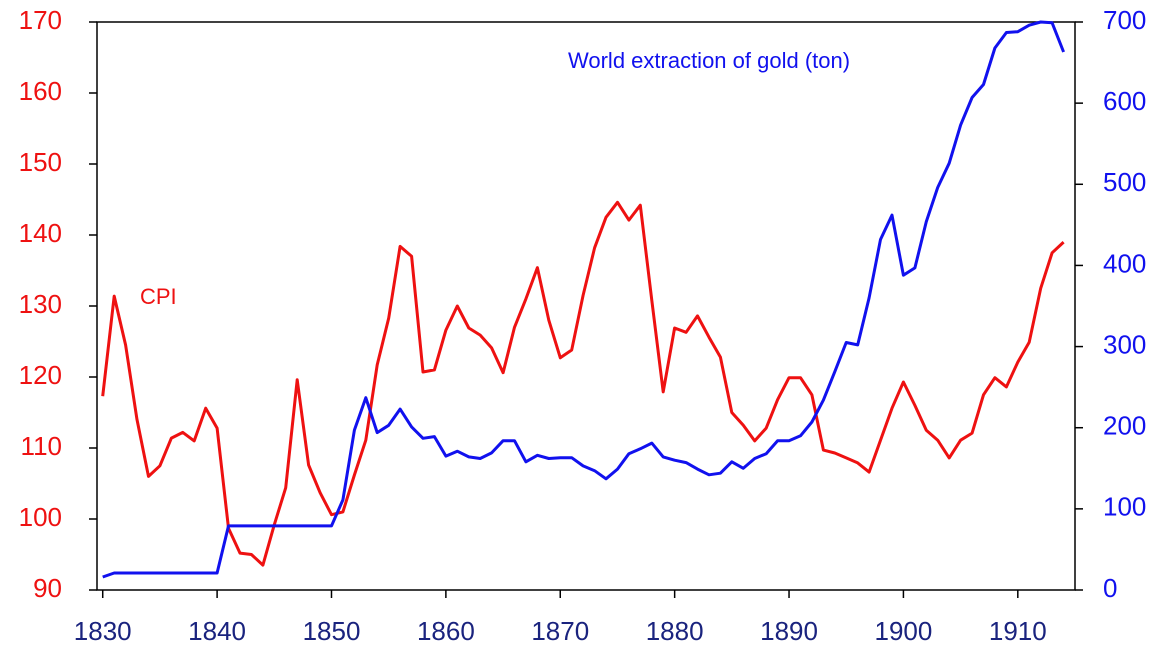 This screenshot has height=667, width=1170. I want to click on x-tick-label: 1840, so click(217, 631).